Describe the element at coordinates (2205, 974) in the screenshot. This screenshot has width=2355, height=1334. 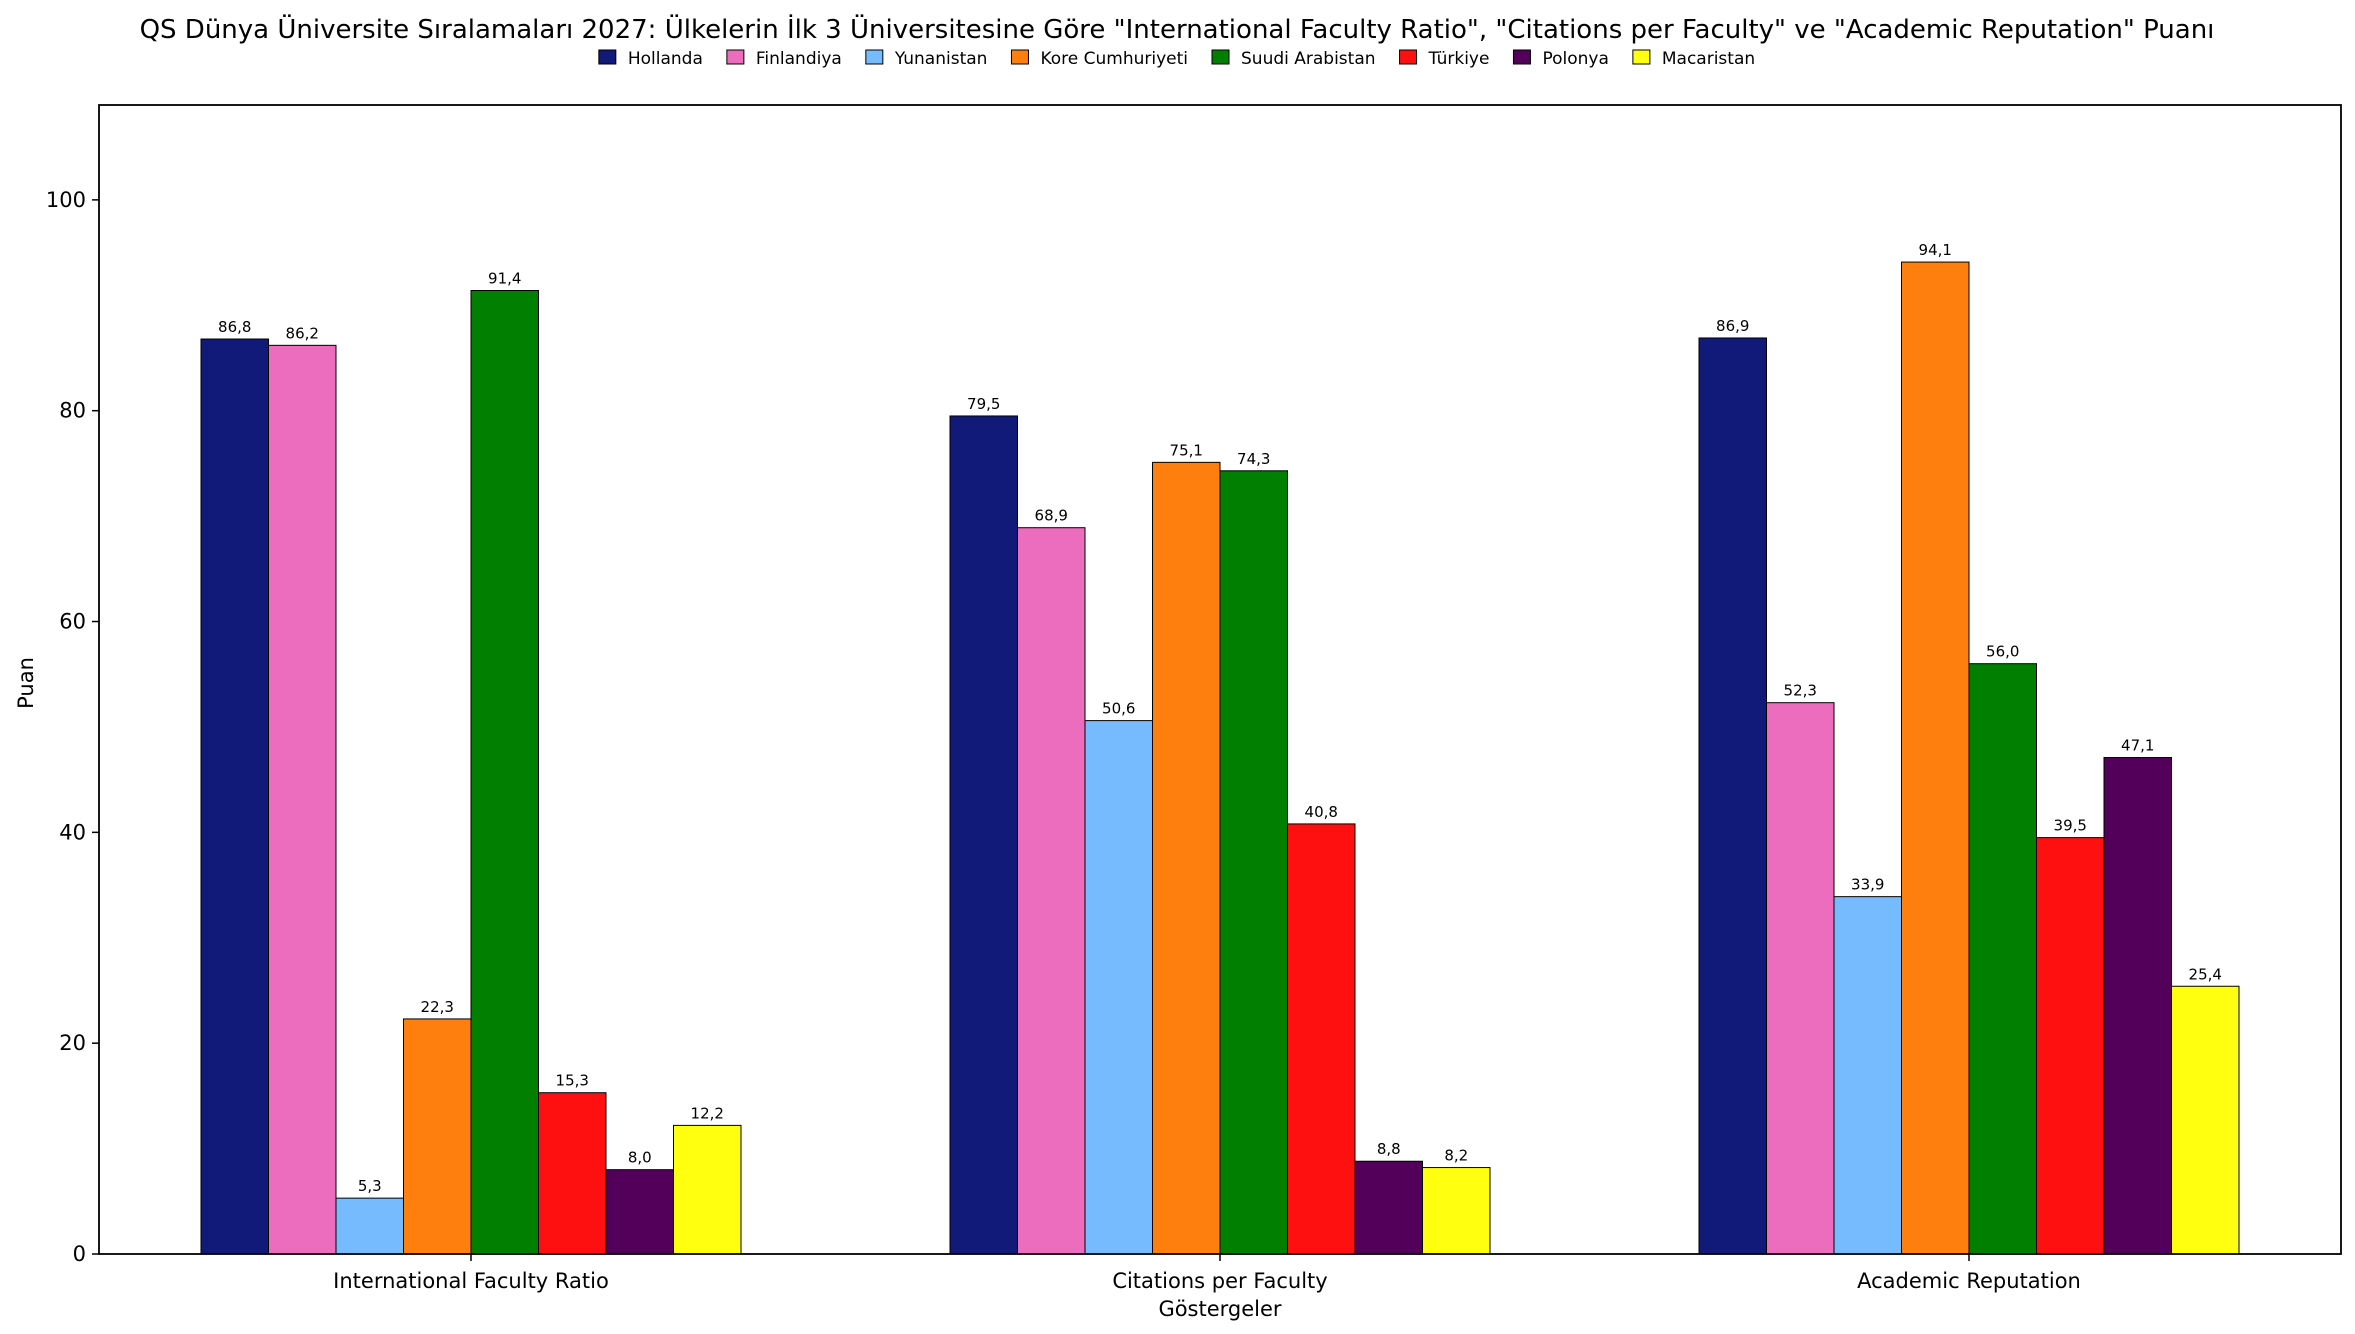
I see `data-label-macaristan-academic-reputation: 25,4` at that location.